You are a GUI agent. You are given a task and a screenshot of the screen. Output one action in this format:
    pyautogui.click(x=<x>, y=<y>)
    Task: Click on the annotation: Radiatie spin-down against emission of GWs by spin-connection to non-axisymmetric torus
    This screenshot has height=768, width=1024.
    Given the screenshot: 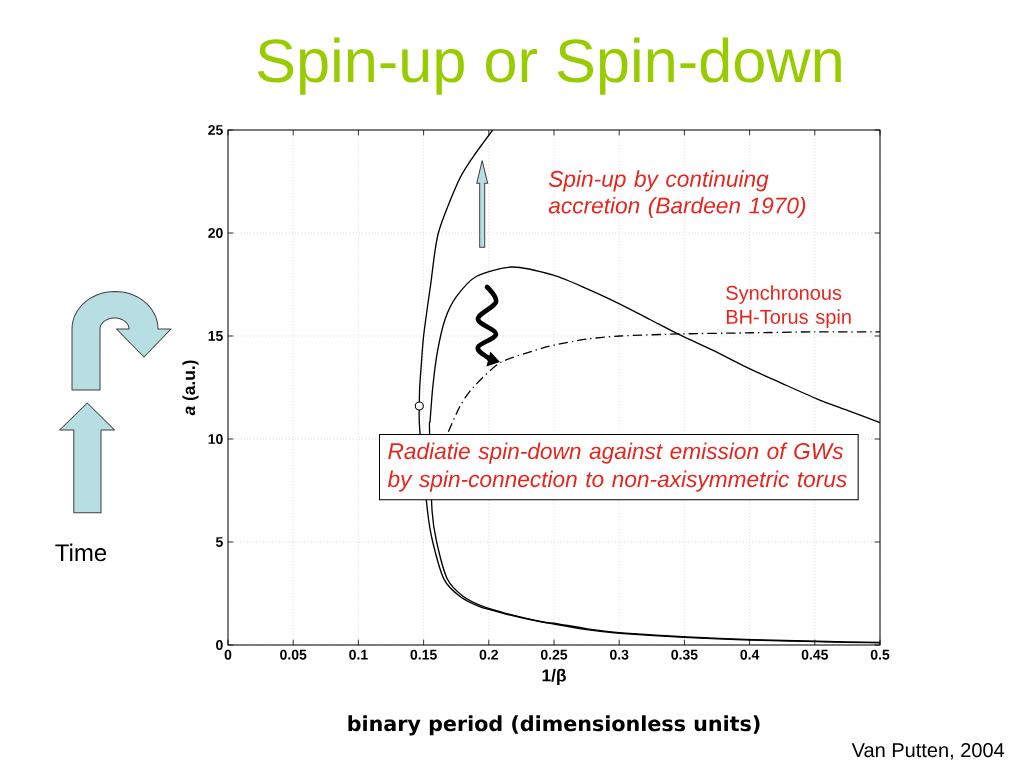 What is the action you would take?
    pyautogui.click(x=617, y=467)
    